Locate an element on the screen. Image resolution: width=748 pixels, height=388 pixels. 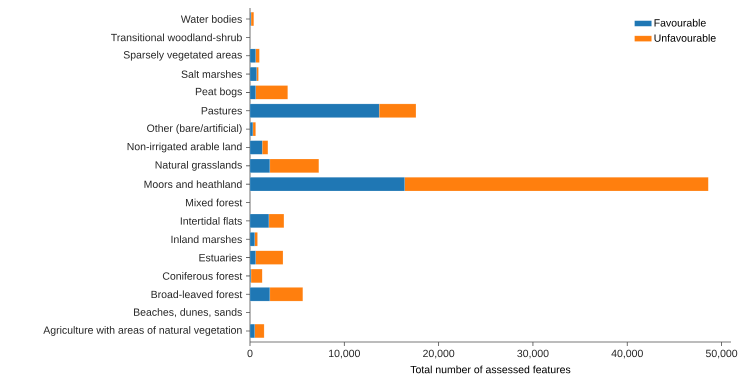
y-tick-label: Beaches, dunes, sands is located at coordinates (188, 313).